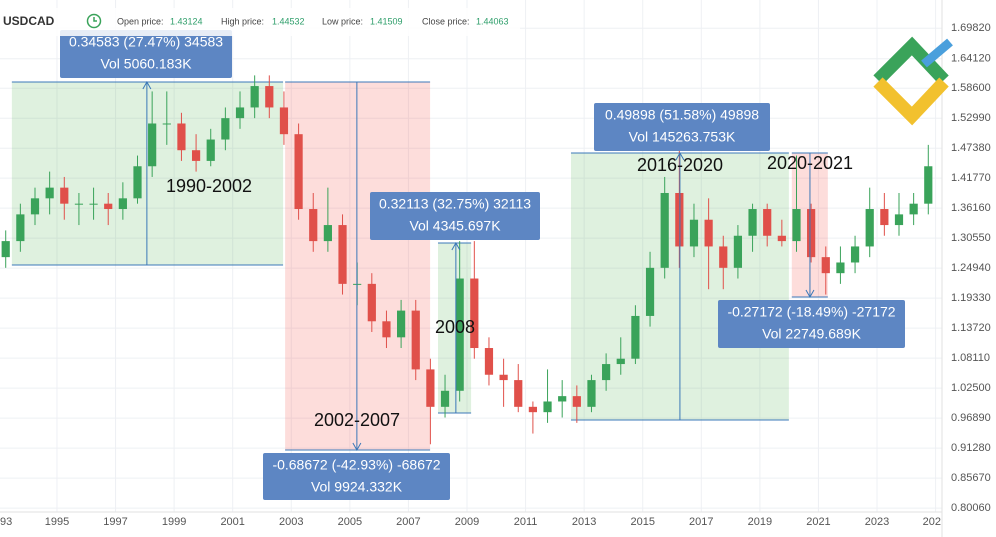  What do you see at coordinates (57, 522) in the screenshot?
I see `x-tick-label: 1995` at bounding box center [57, 522].